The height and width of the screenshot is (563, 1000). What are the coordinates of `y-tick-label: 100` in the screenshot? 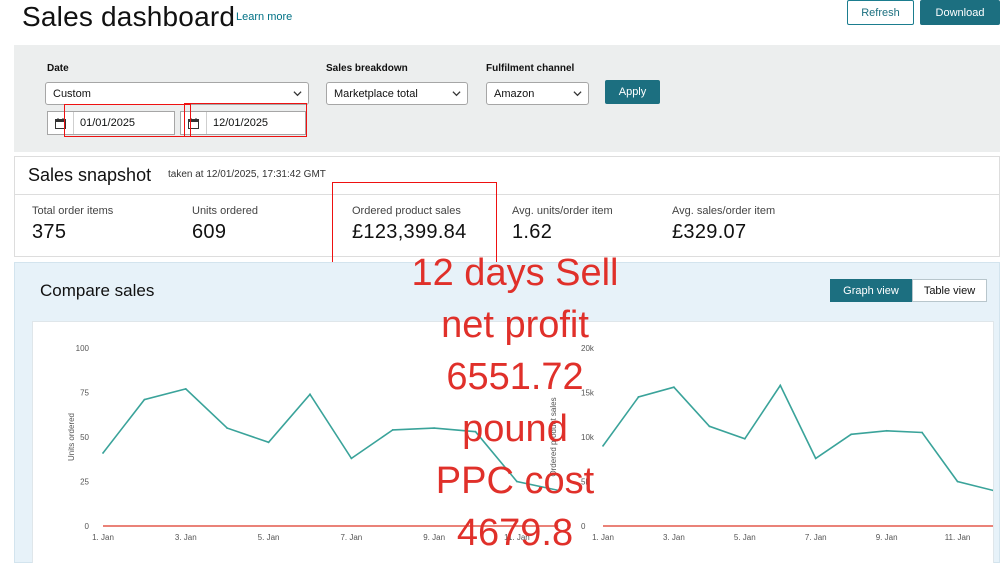 It's located at (83, 348).